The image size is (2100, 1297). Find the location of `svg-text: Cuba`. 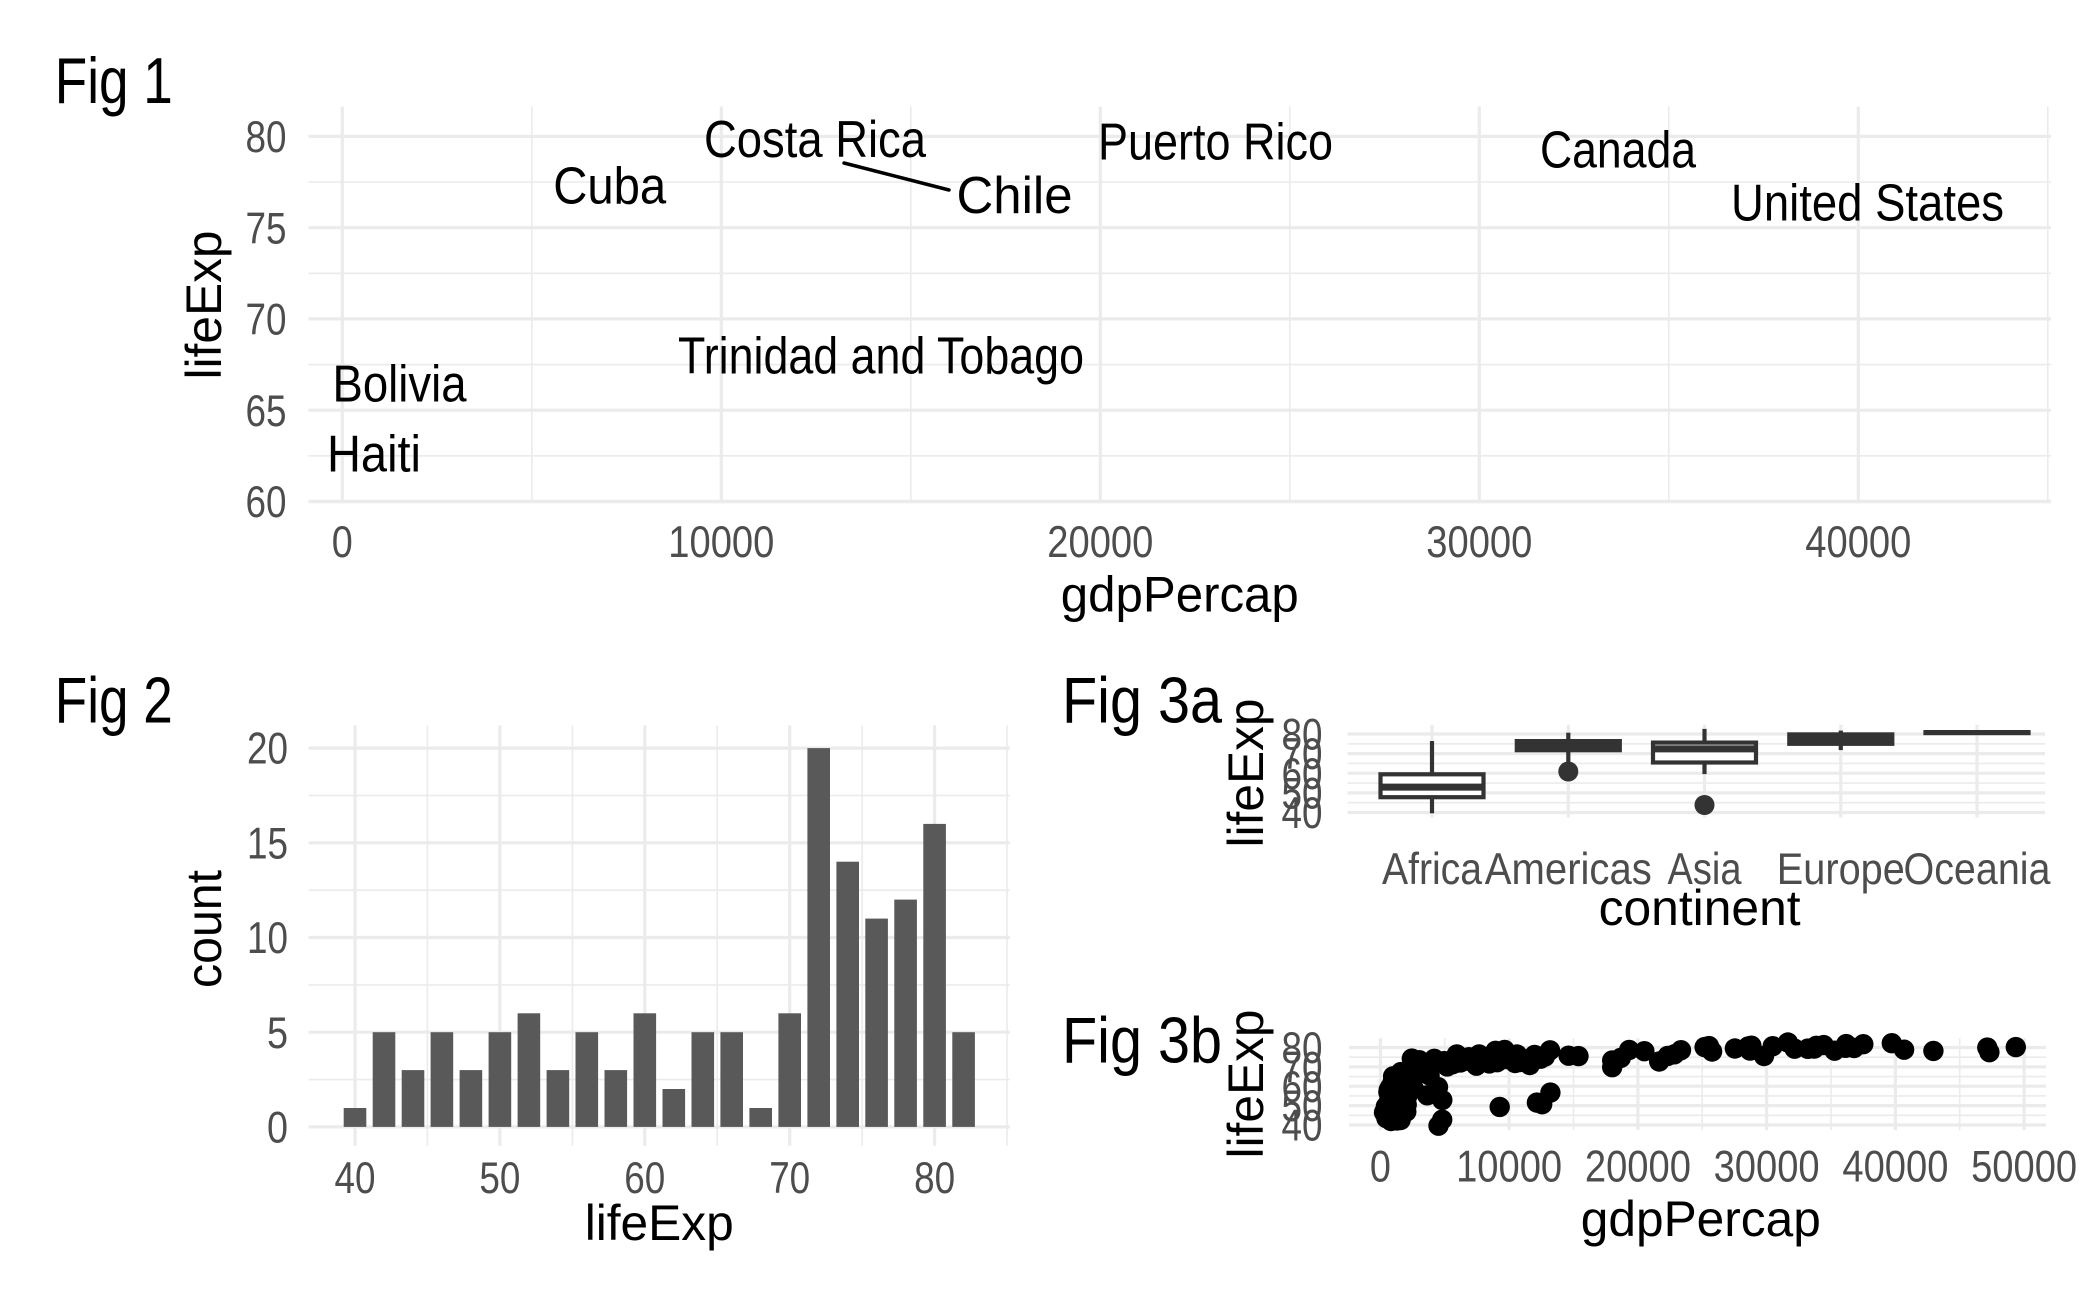

svg-text: Cuba is located at coordinates (609, 186).